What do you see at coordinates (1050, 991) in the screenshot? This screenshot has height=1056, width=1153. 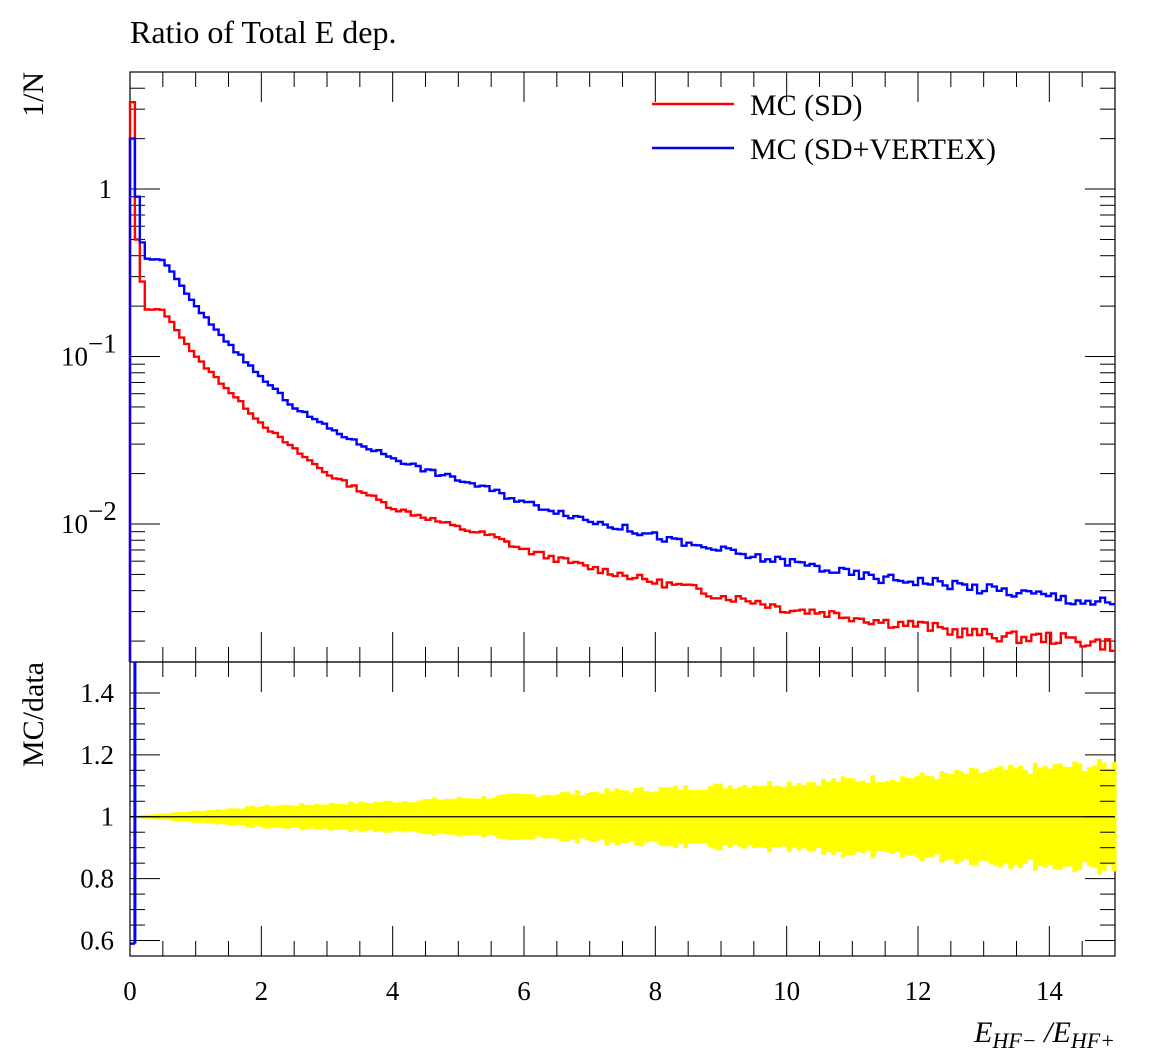 I see `x-tick-label: 14` at bounding box center [1050, 991].